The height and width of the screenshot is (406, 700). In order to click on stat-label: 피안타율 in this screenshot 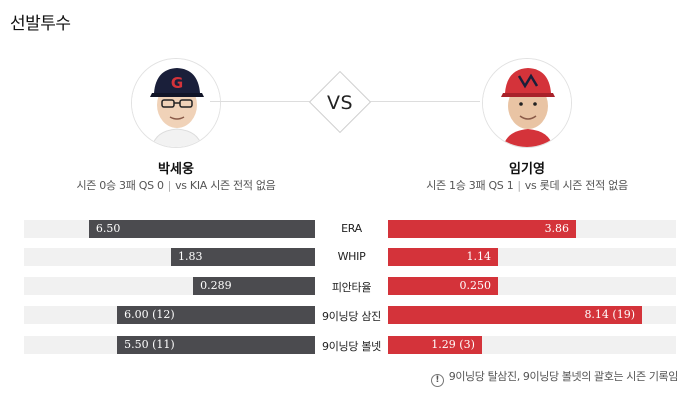, I will do `click(351, 287)`.